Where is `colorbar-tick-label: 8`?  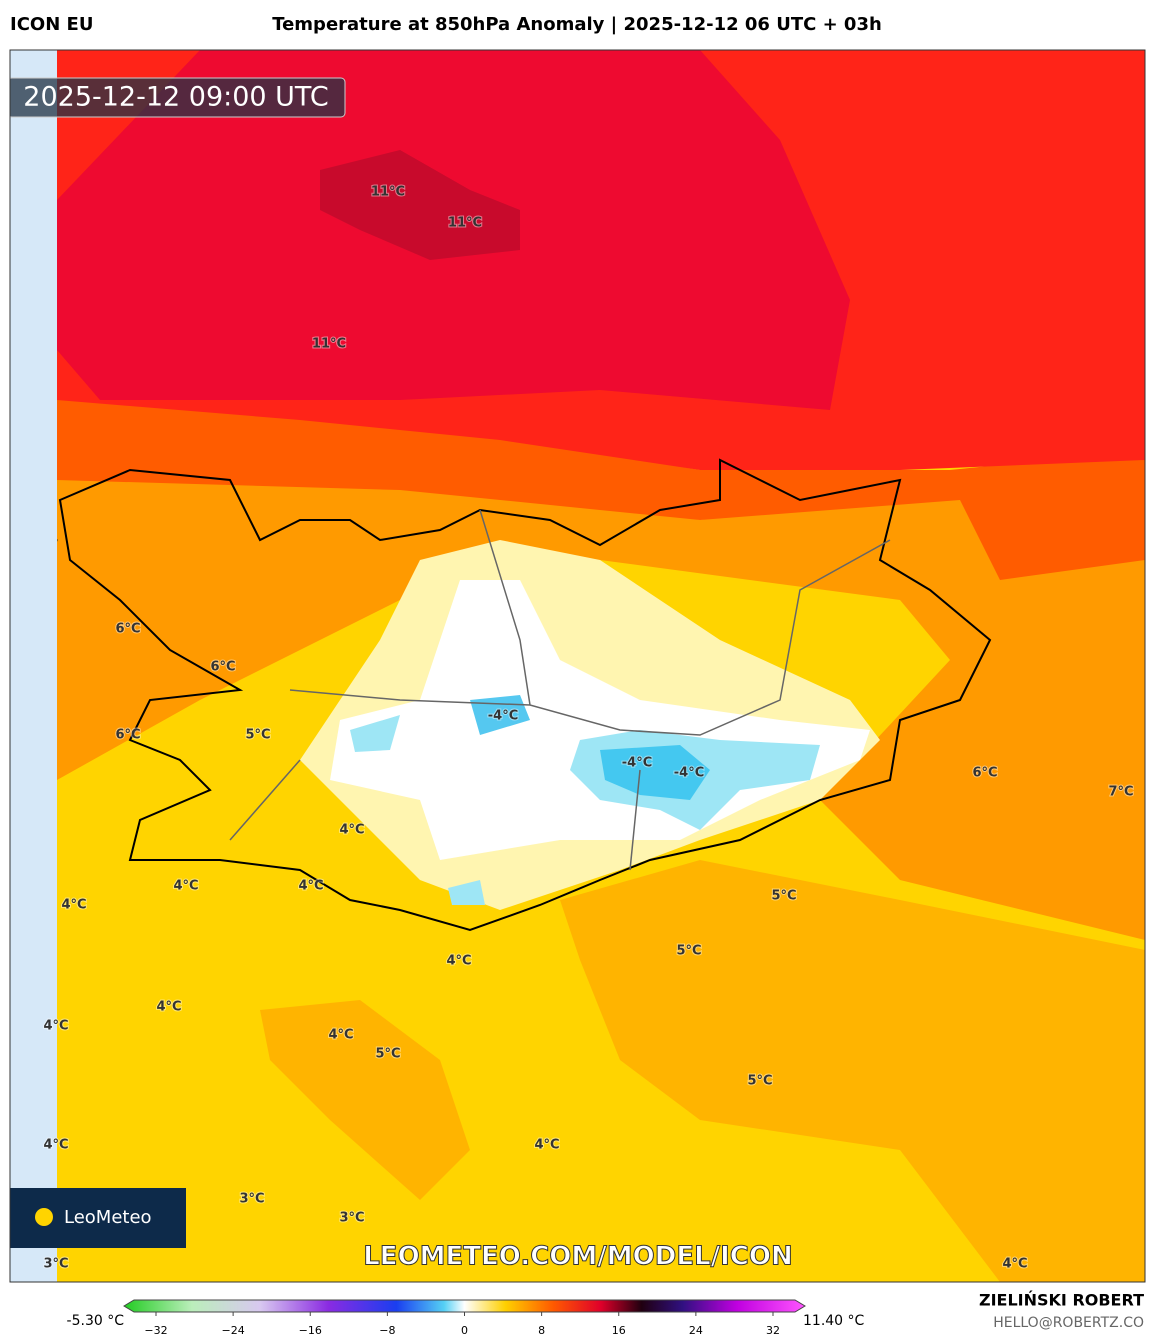
colorbar-tick-label: 8 is located at coordinates (541, 1330).